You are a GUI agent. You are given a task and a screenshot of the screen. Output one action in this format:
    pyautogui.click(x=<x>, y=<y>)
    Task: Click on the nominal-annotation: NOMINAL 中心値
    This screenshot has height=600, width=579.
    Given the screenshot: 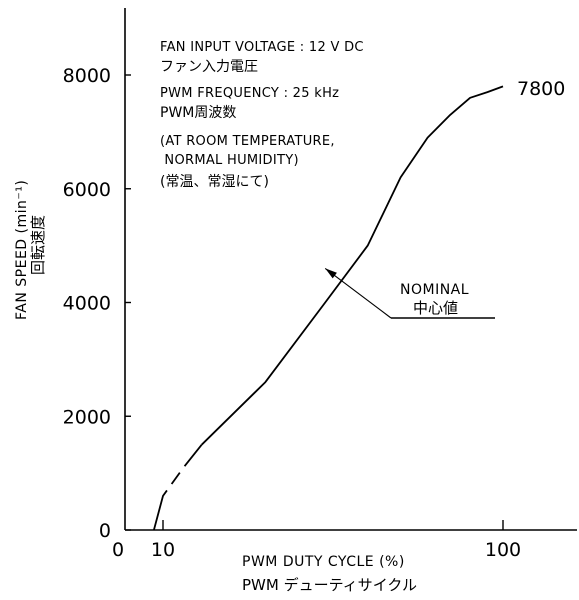 What is the action you would take?
    pyautogui.click(x=409, y=293)
    